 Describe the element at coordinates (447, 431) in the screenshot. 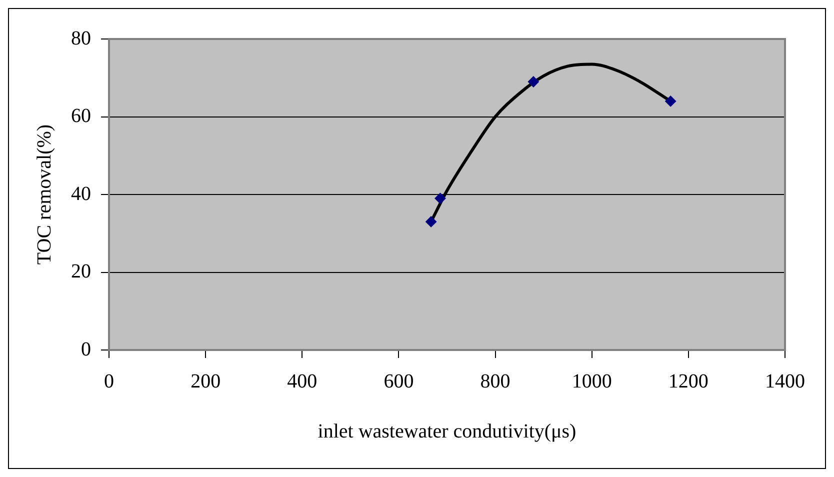

I see `x-axis-title: inlet wastewater condutivity(μs)` at that location.